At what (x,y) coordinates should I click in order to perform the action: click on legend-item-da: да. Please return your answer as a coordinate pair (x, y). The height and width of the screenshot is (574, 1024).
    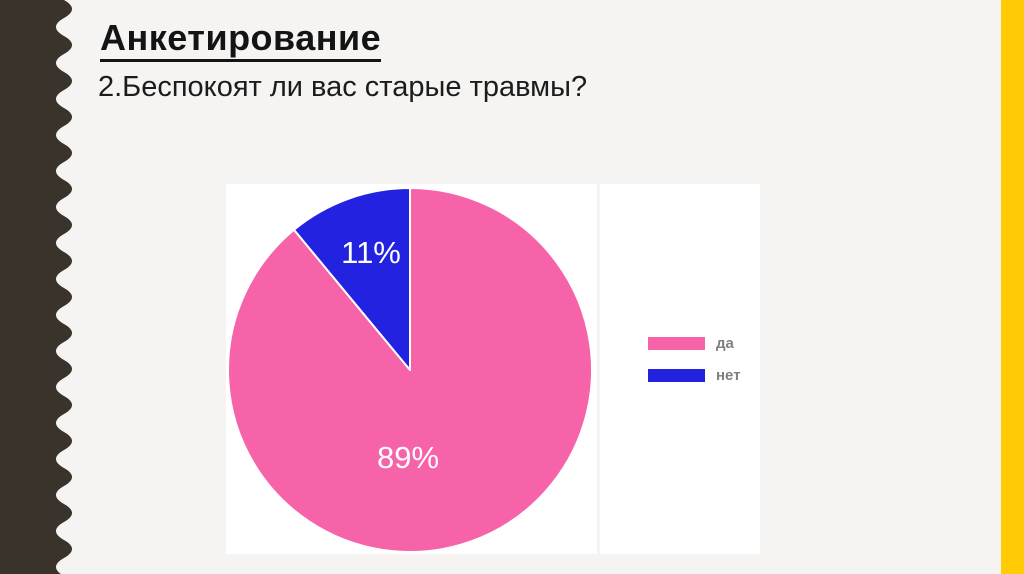
    Looking at the image, I should click on (694, 343).